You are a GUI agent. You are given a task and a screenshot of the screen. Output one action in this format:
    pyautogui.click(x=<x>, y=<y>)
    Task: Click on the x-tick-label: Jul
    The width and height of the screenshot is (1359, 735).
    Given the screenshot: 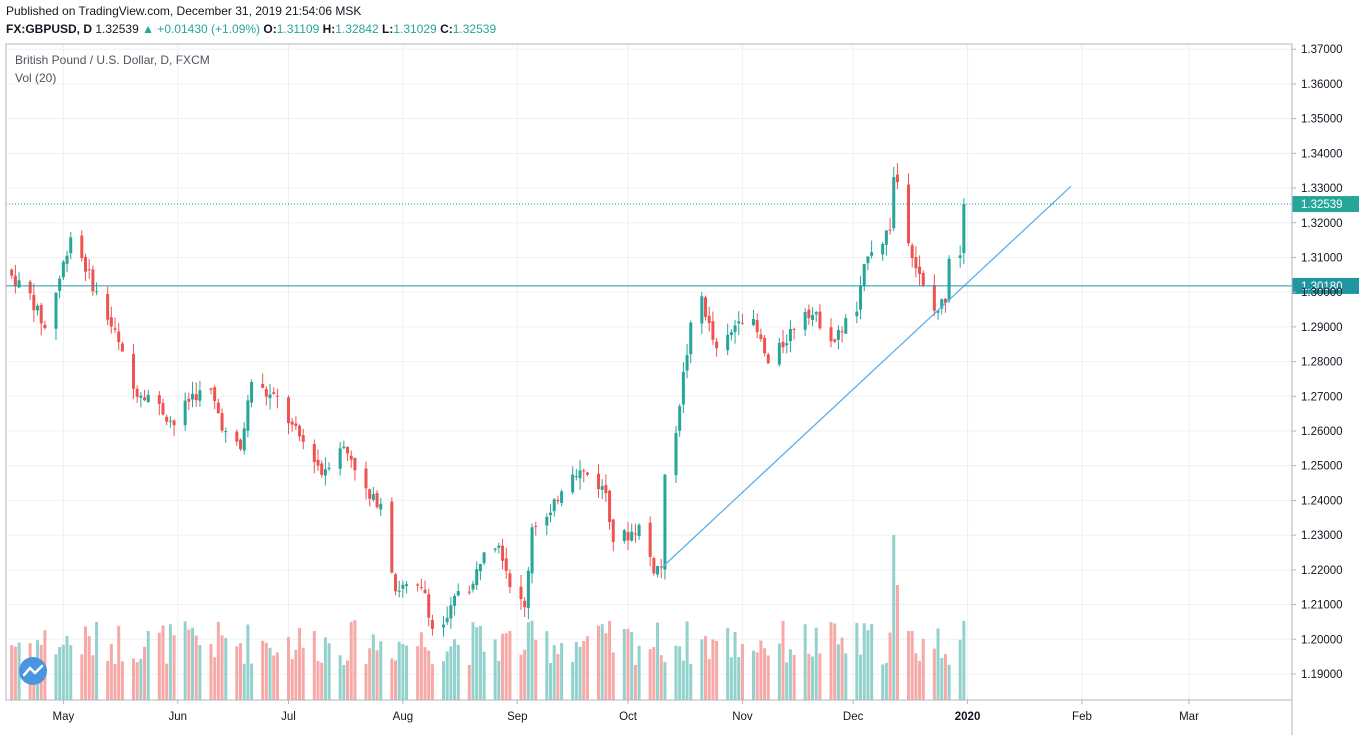 What is the action you would take?
    pyautogui.click(x=288, y=717)
    